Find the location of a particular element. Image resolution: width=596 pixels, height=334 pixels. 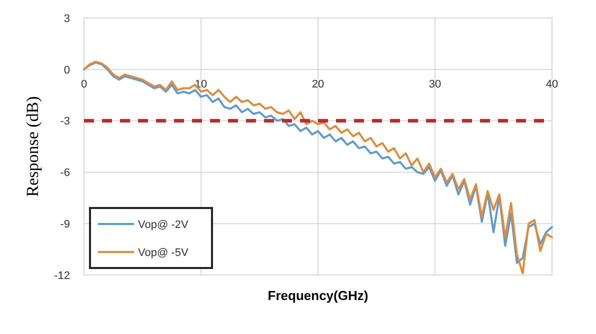

x-tick-label: 0 is located at coordinates (84, 84).